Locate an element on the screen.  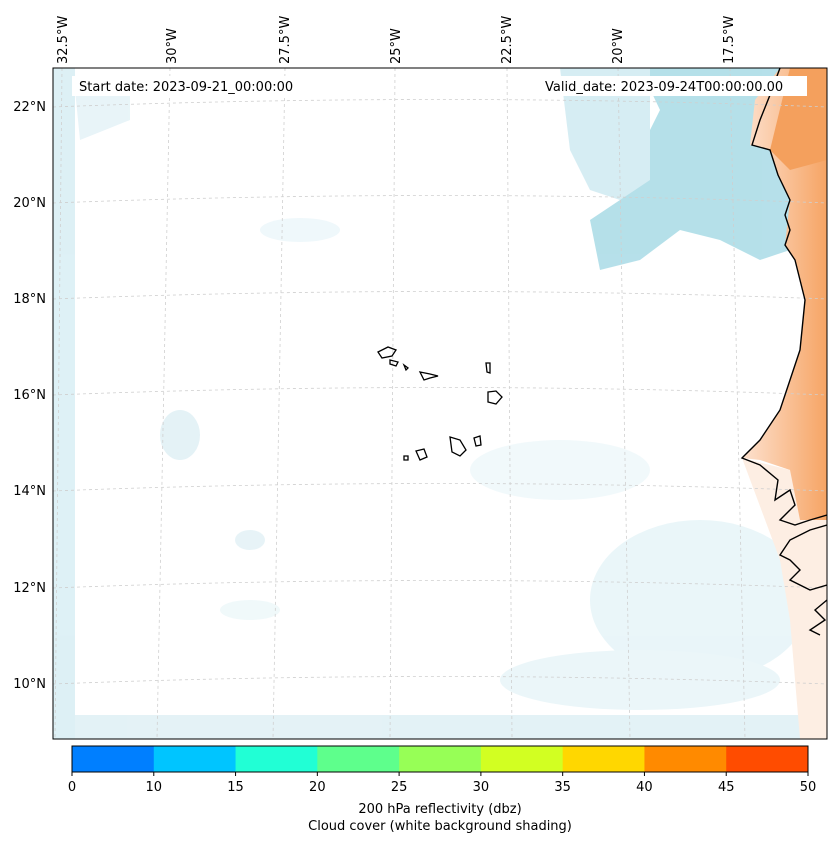
colorbar-tick-label: 15 is located at coordinates (235, 787).